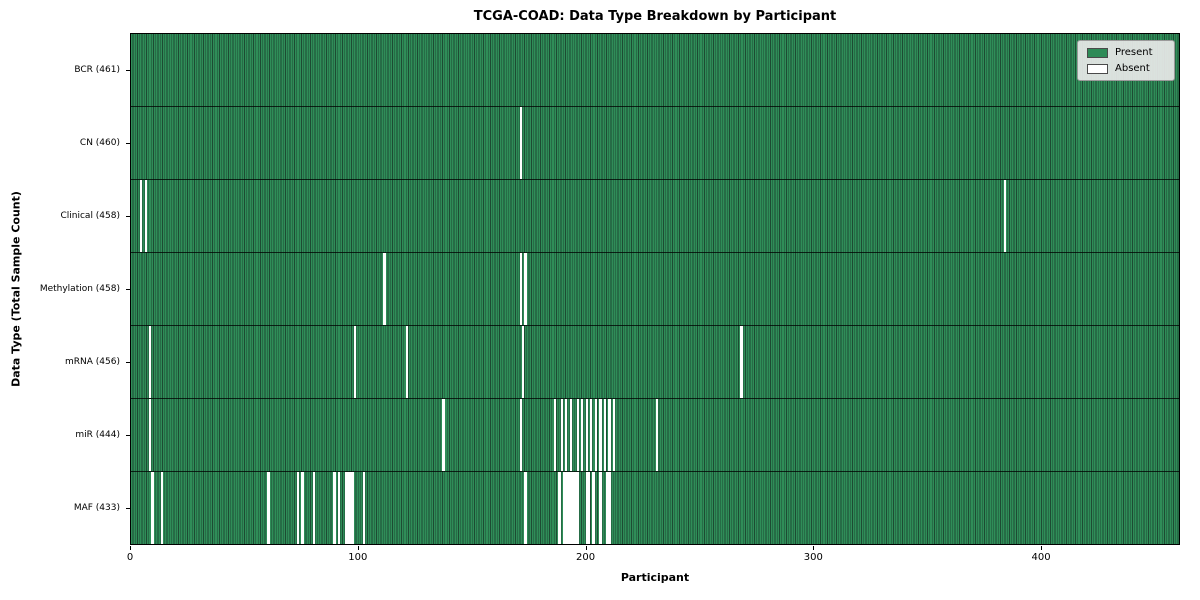 The height and width of the screenshot is (600, 1200). Describe the element at coordinates (90, 215) in the screenshot. I see `y-tick-label: Clinical (458)` at that location.